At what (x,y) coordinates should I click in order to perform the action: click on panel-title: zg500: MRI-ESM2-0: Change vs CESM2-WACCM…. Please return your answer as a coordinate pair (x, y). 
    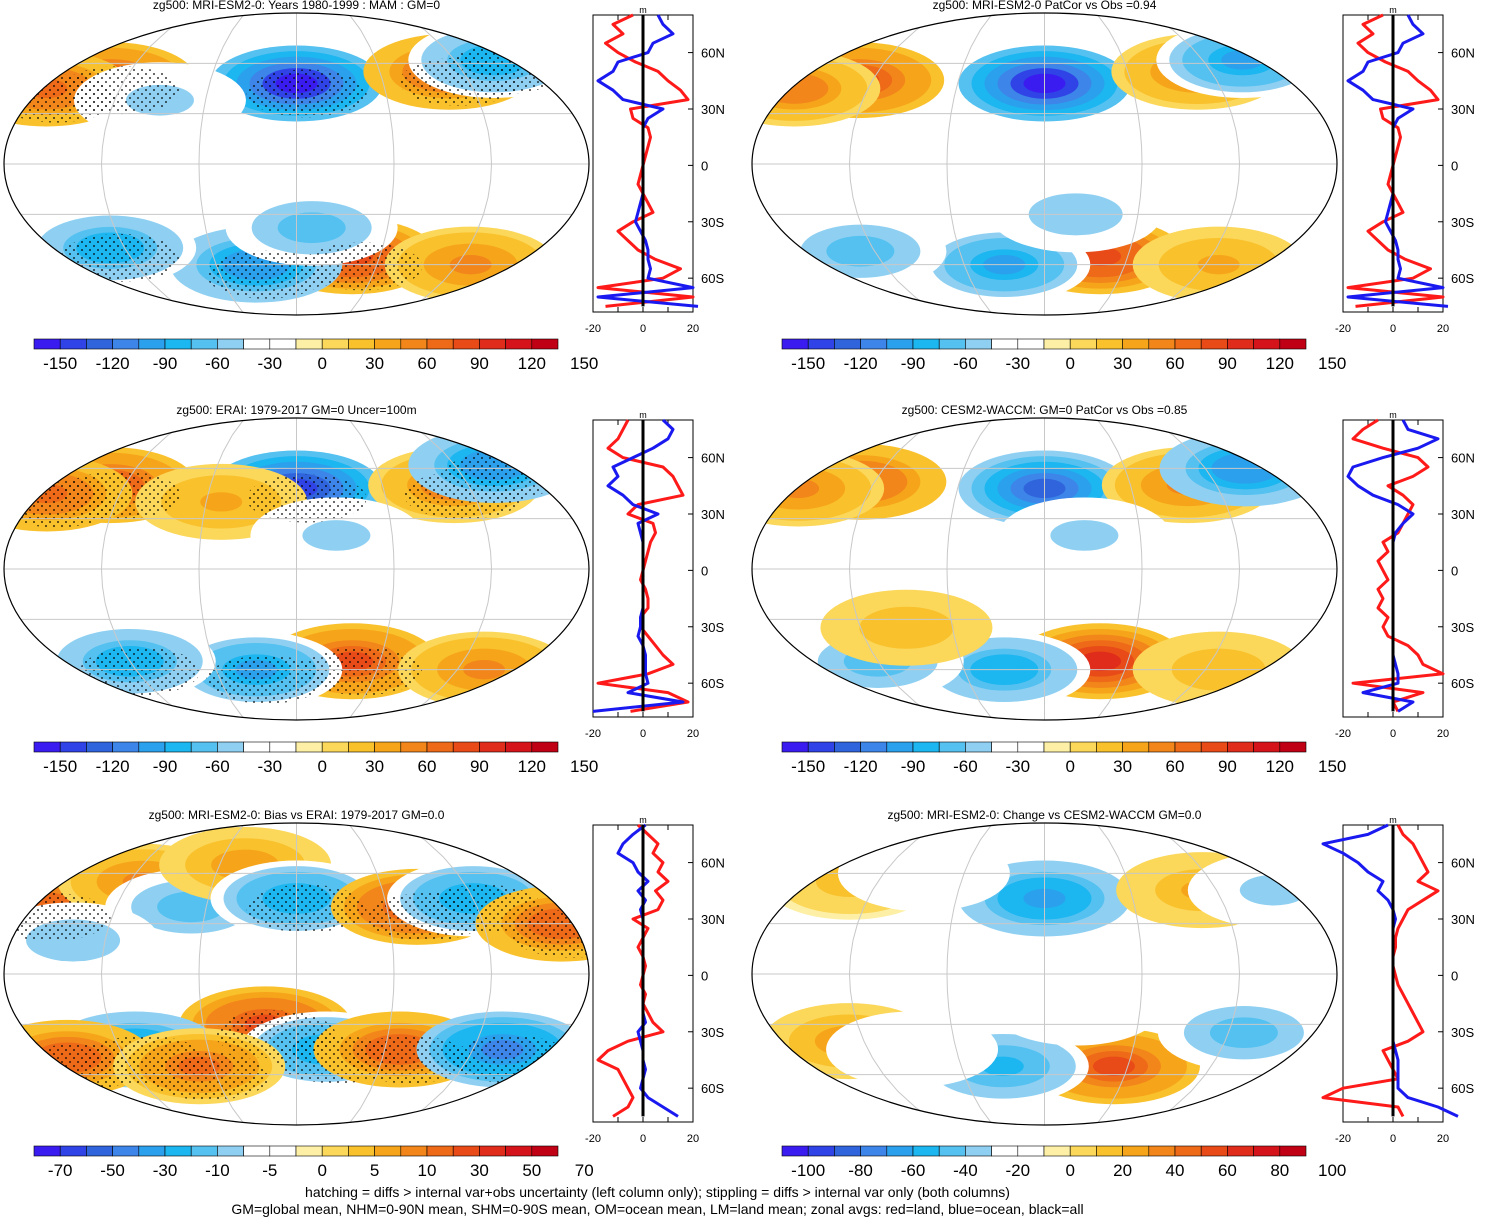
    Looking at the image, I should click on (1045, 815).